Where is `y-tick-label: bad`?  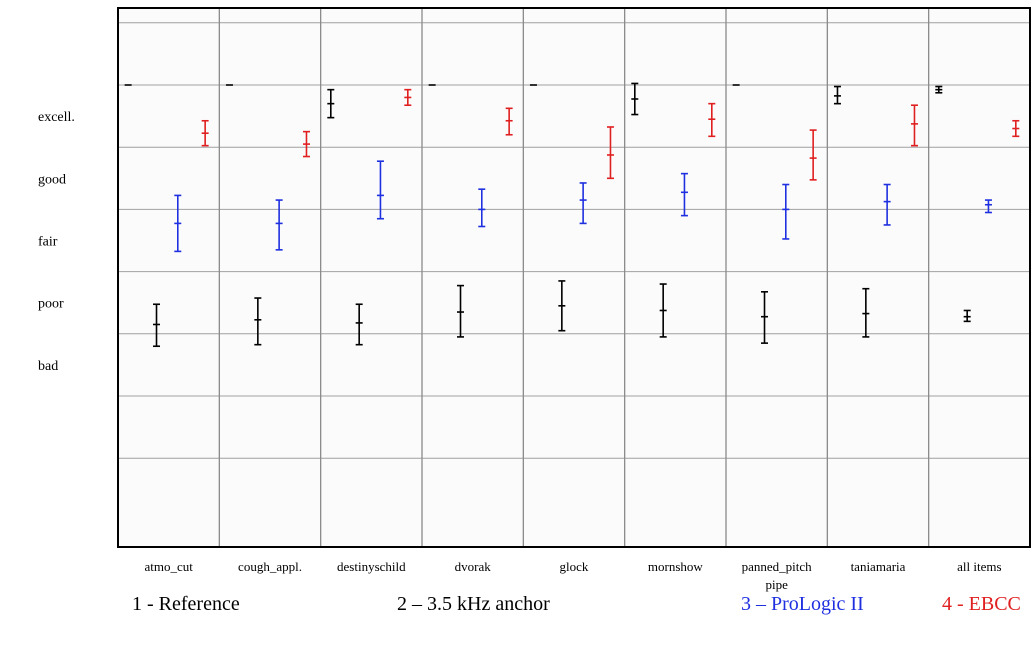 y-tick-label: bad is located at coordinates (48, 366).